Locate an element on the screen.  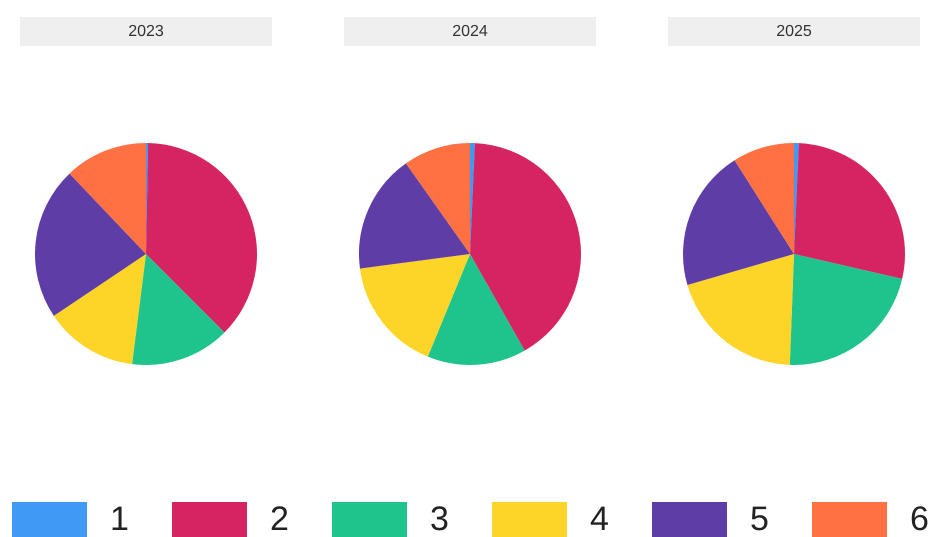
legend-label: 6 is located at coordinates (919, 518).